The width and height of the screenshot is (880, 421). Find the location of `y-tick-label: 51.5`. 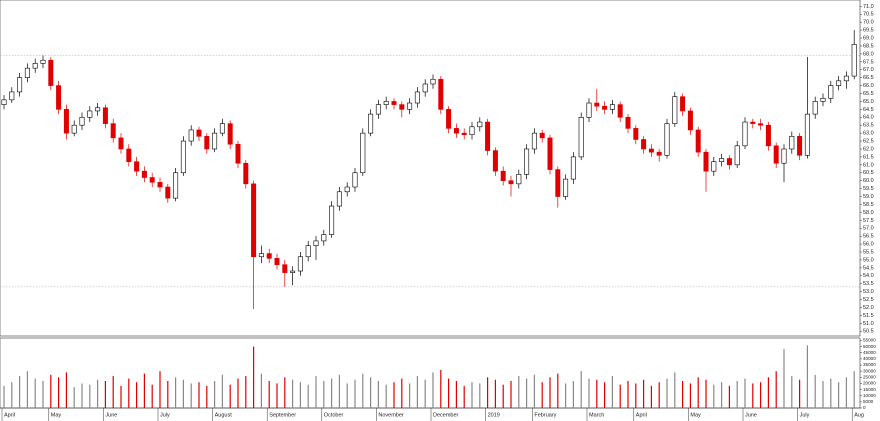

y-tick-label: 51.5 is located at coordinates (868, 316).